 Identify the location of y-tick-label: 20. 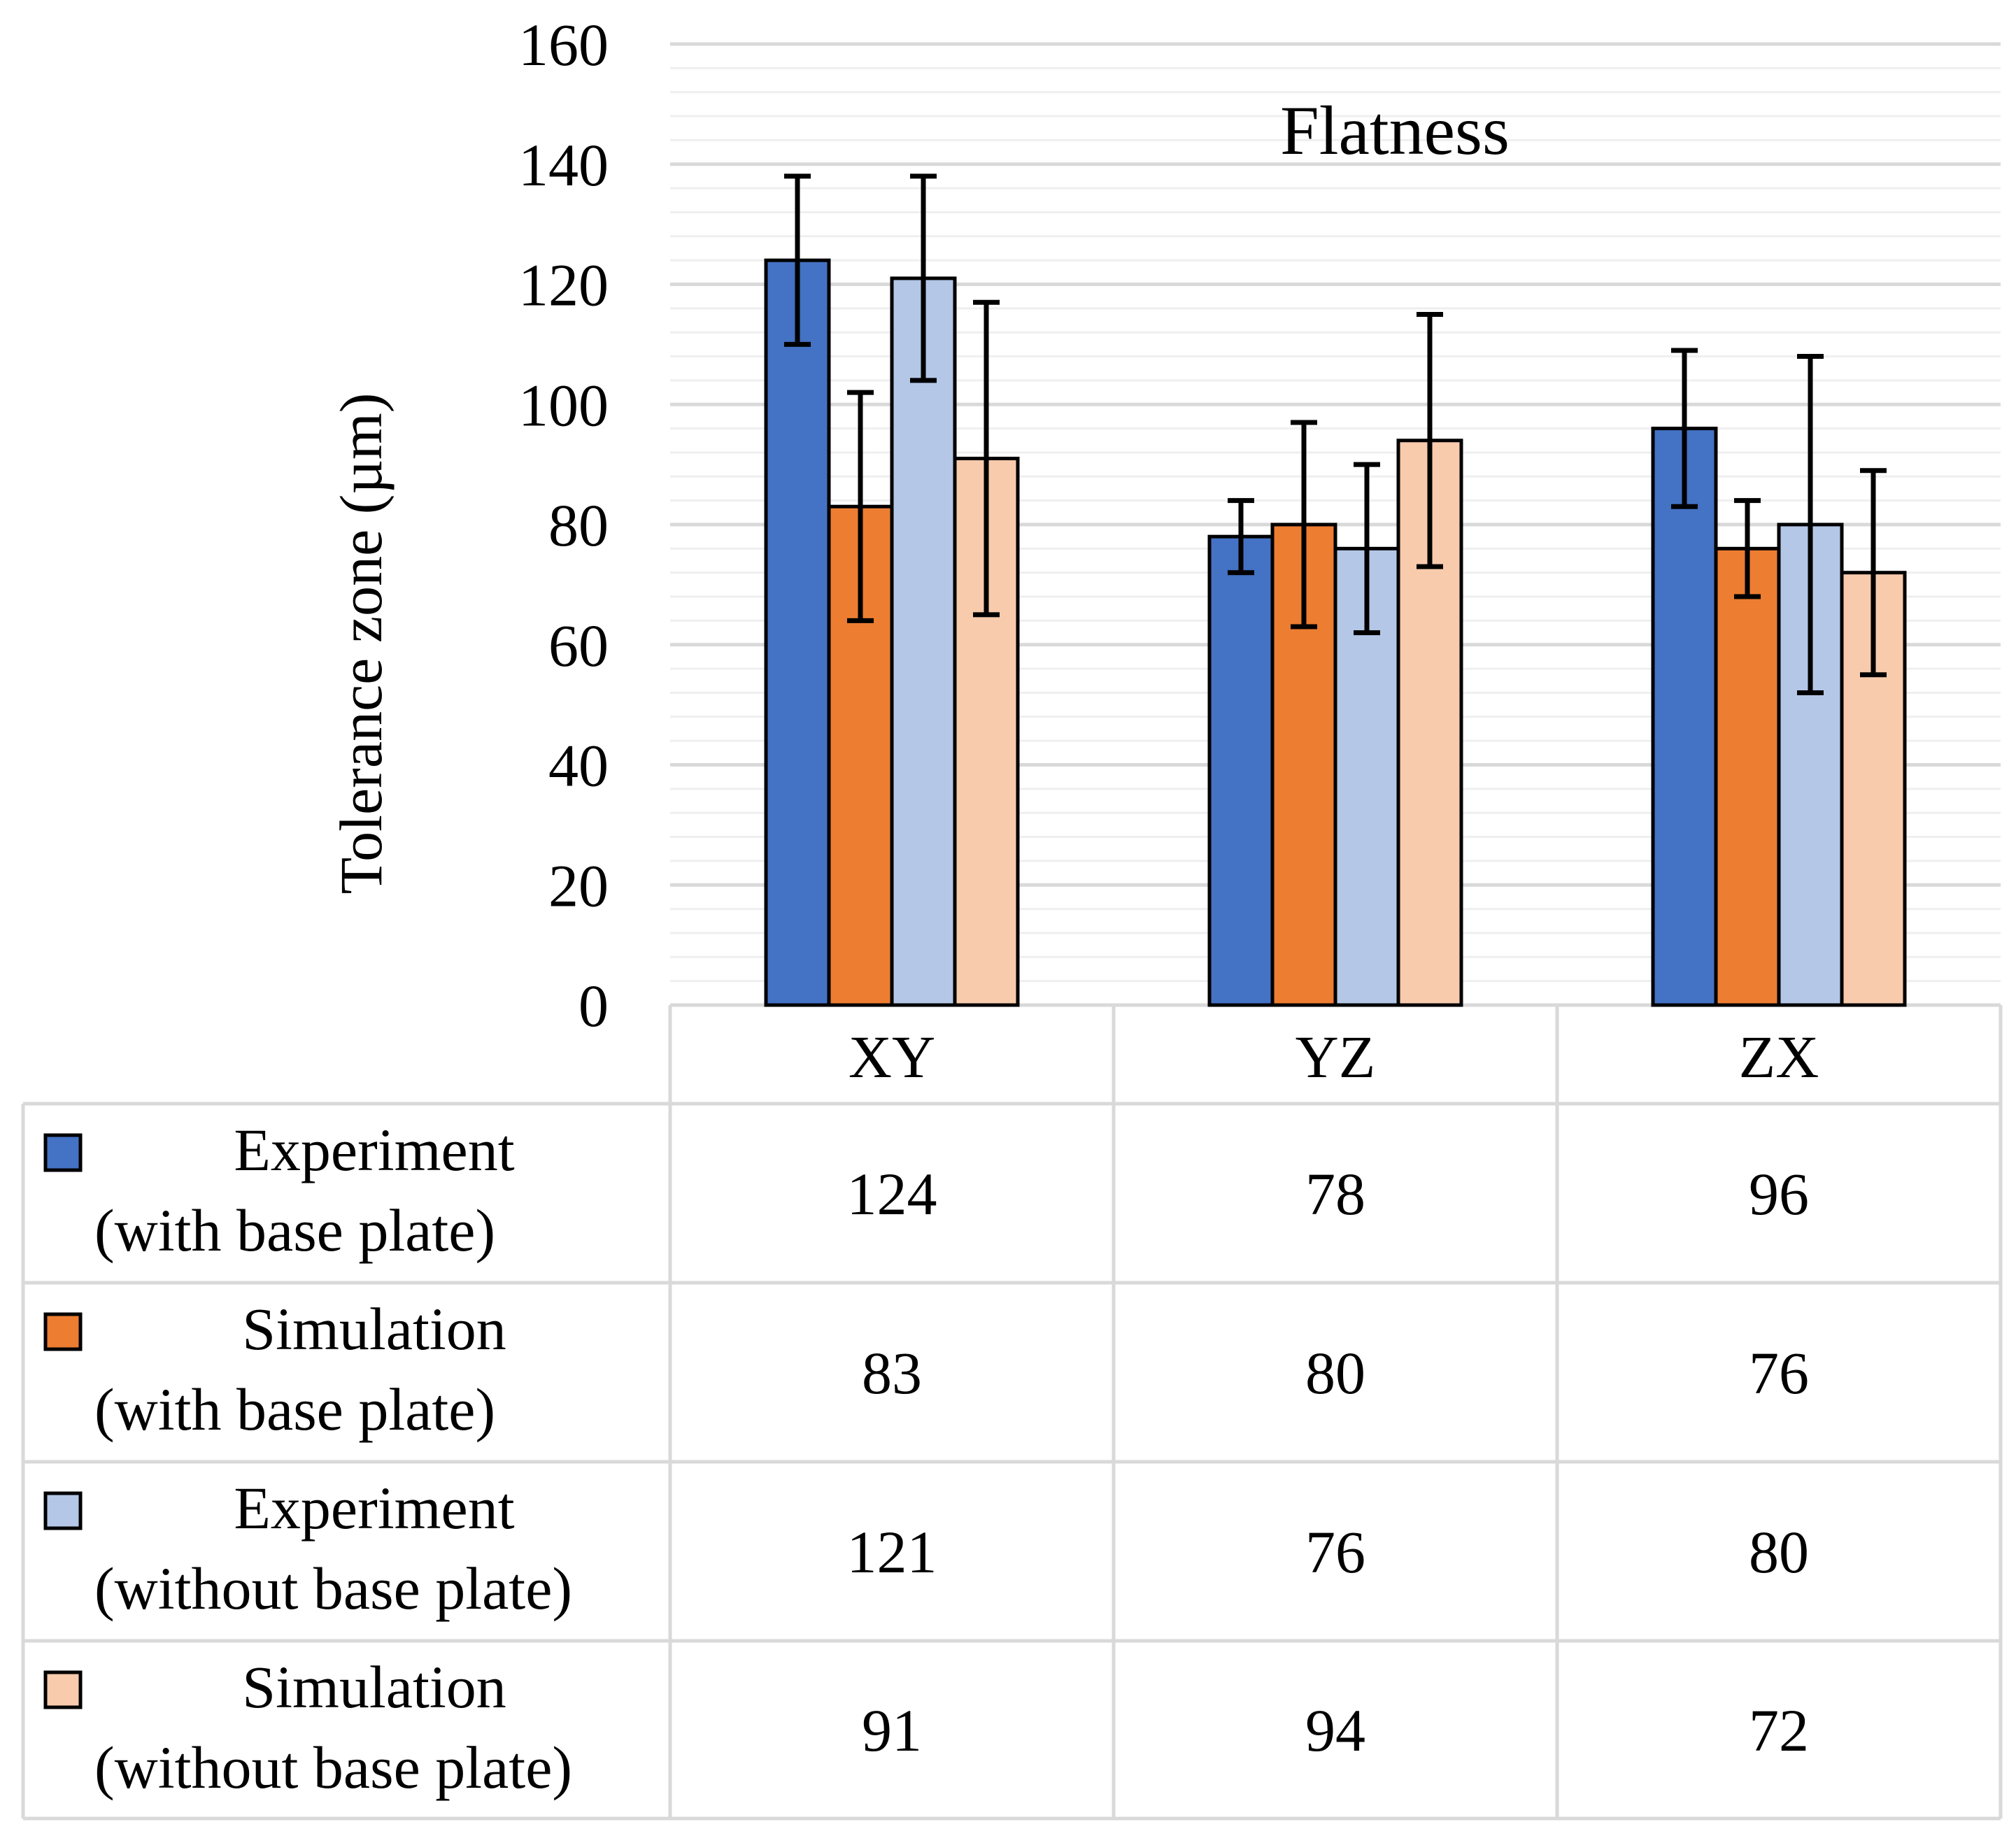
(578, 886).